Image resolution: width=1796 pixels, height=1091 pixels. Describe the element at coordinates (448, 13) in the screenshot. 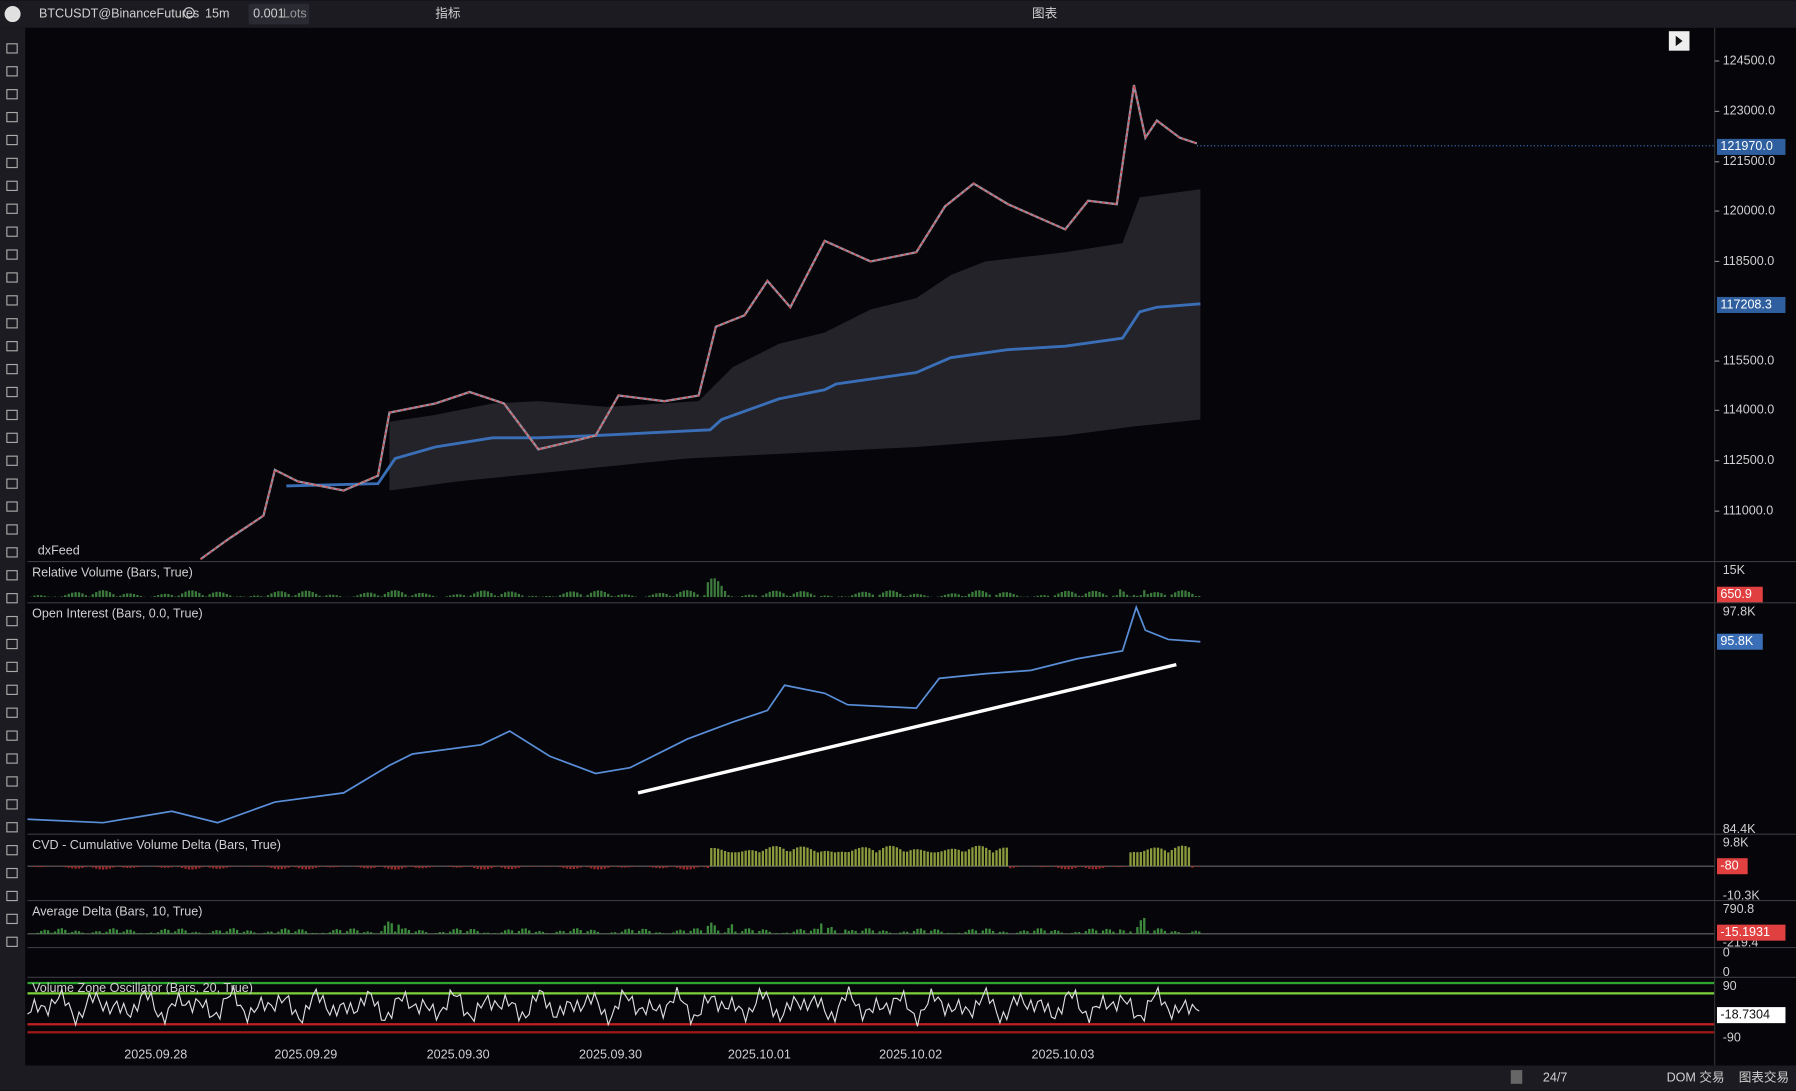

I see `indicators-button: 指标` at that location.